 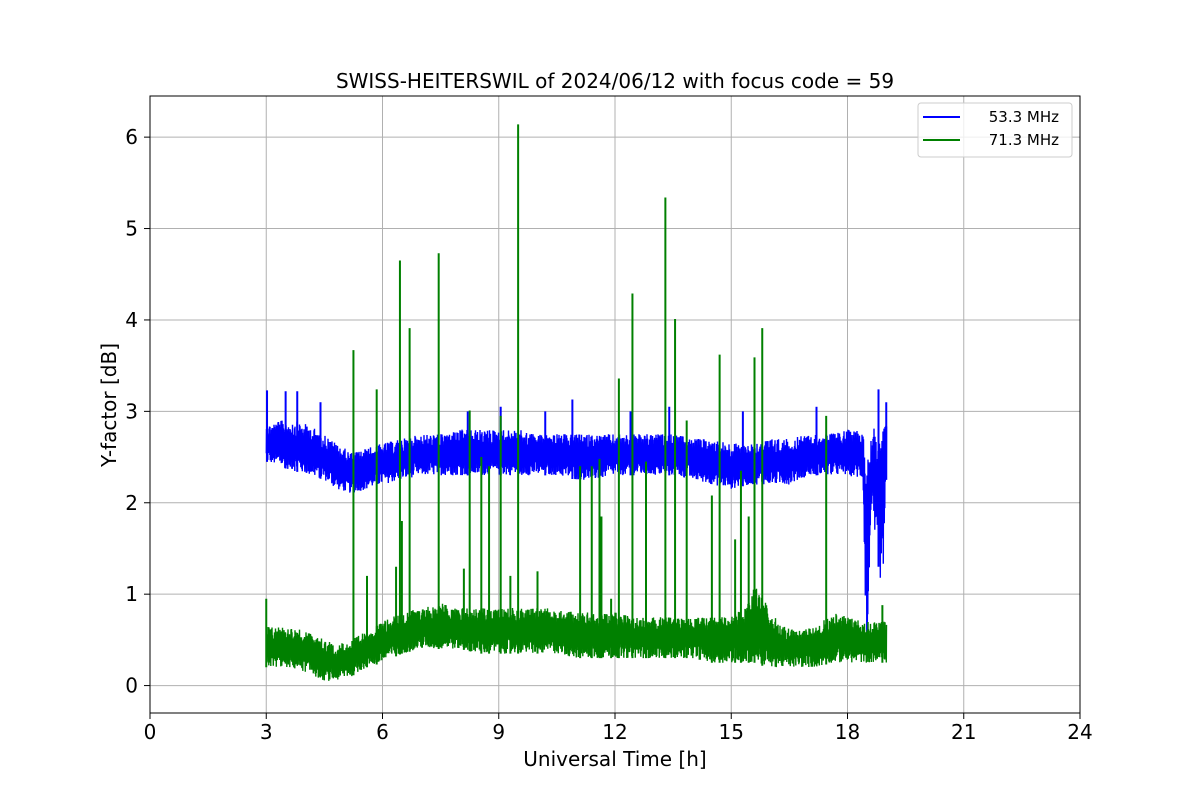 What do you see at coordinates (614, 759) in the screenshot?
I see `x-axis-label: Universal Time [h]` at bounding box center [614, 759].